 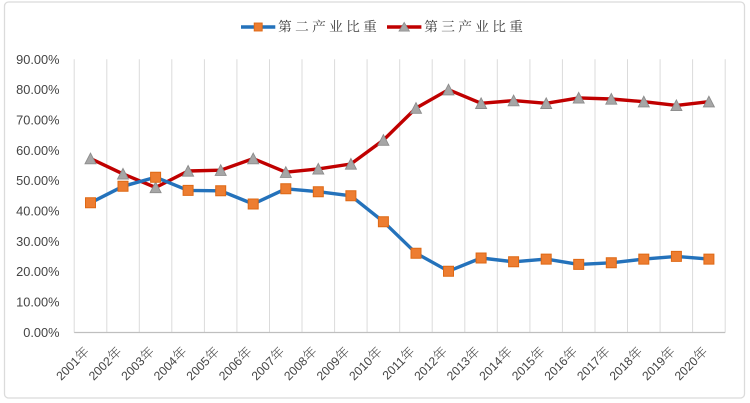 I want to click on svg-text: 80.00%, so click(x=37, y=89).